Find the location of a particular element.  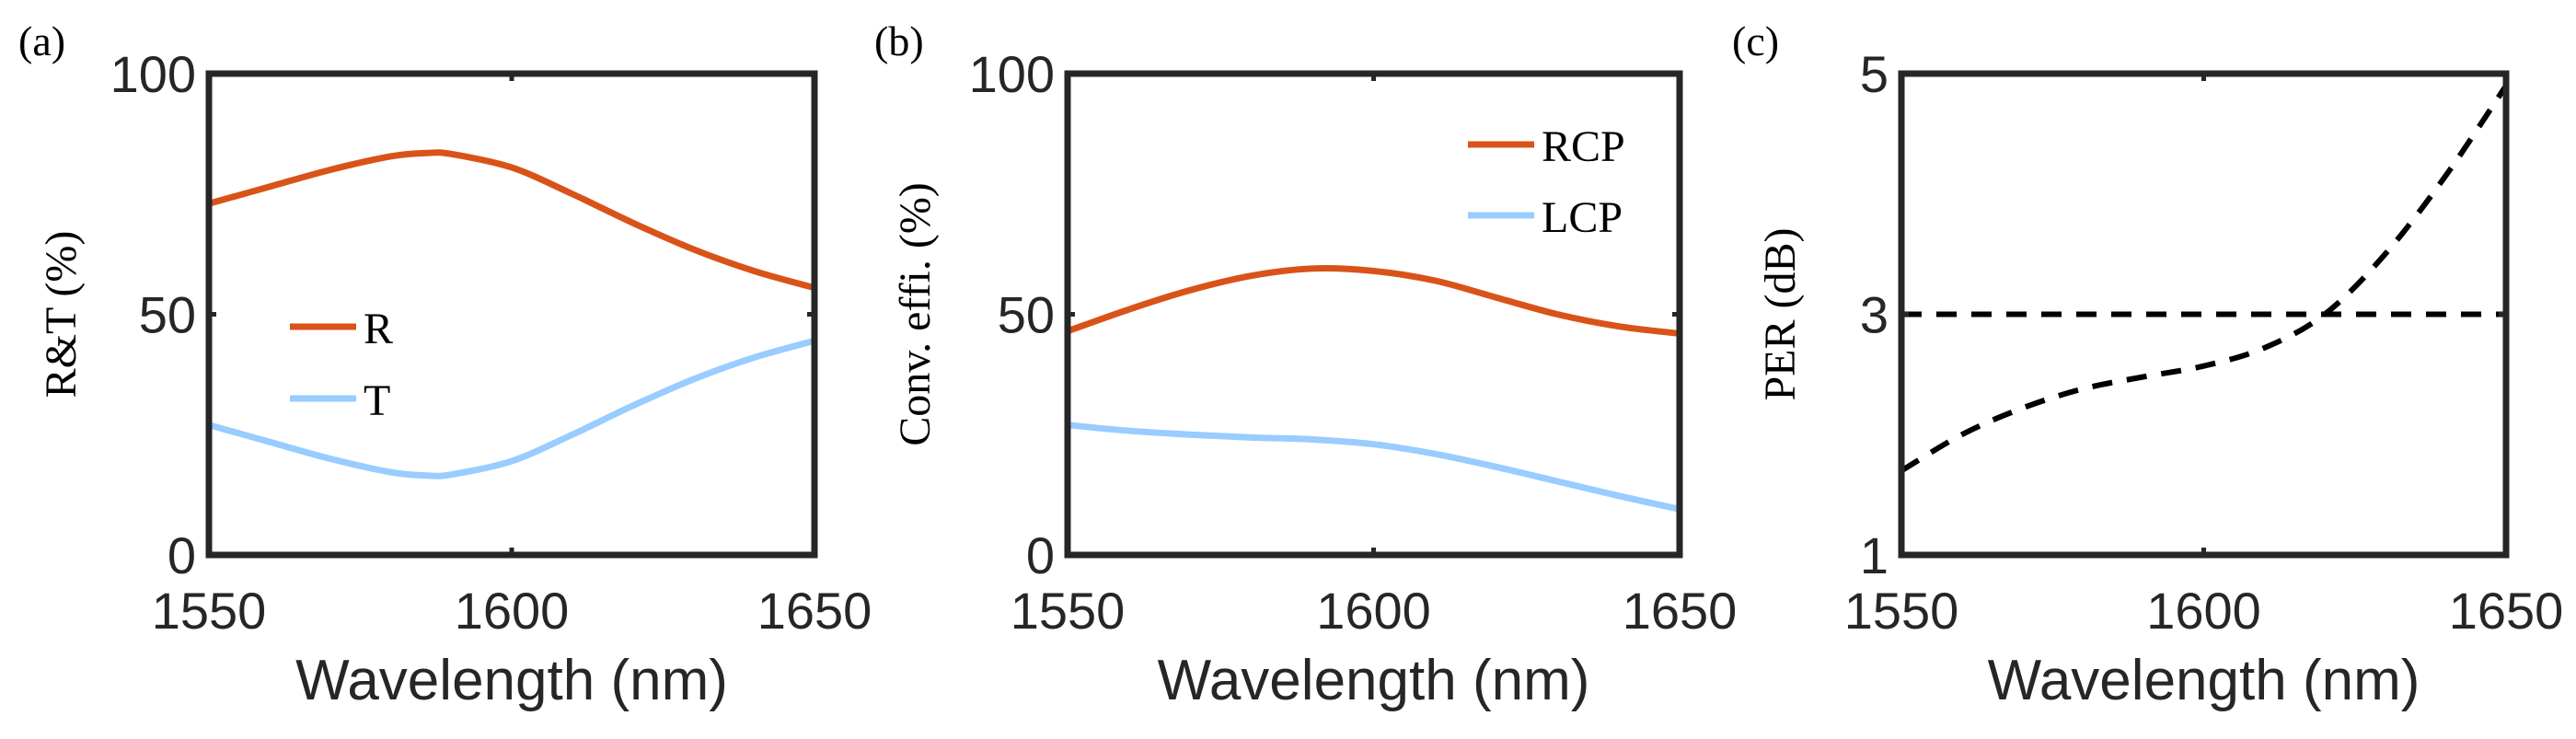

series-line-lcp is located at coordinates (1374, 467).